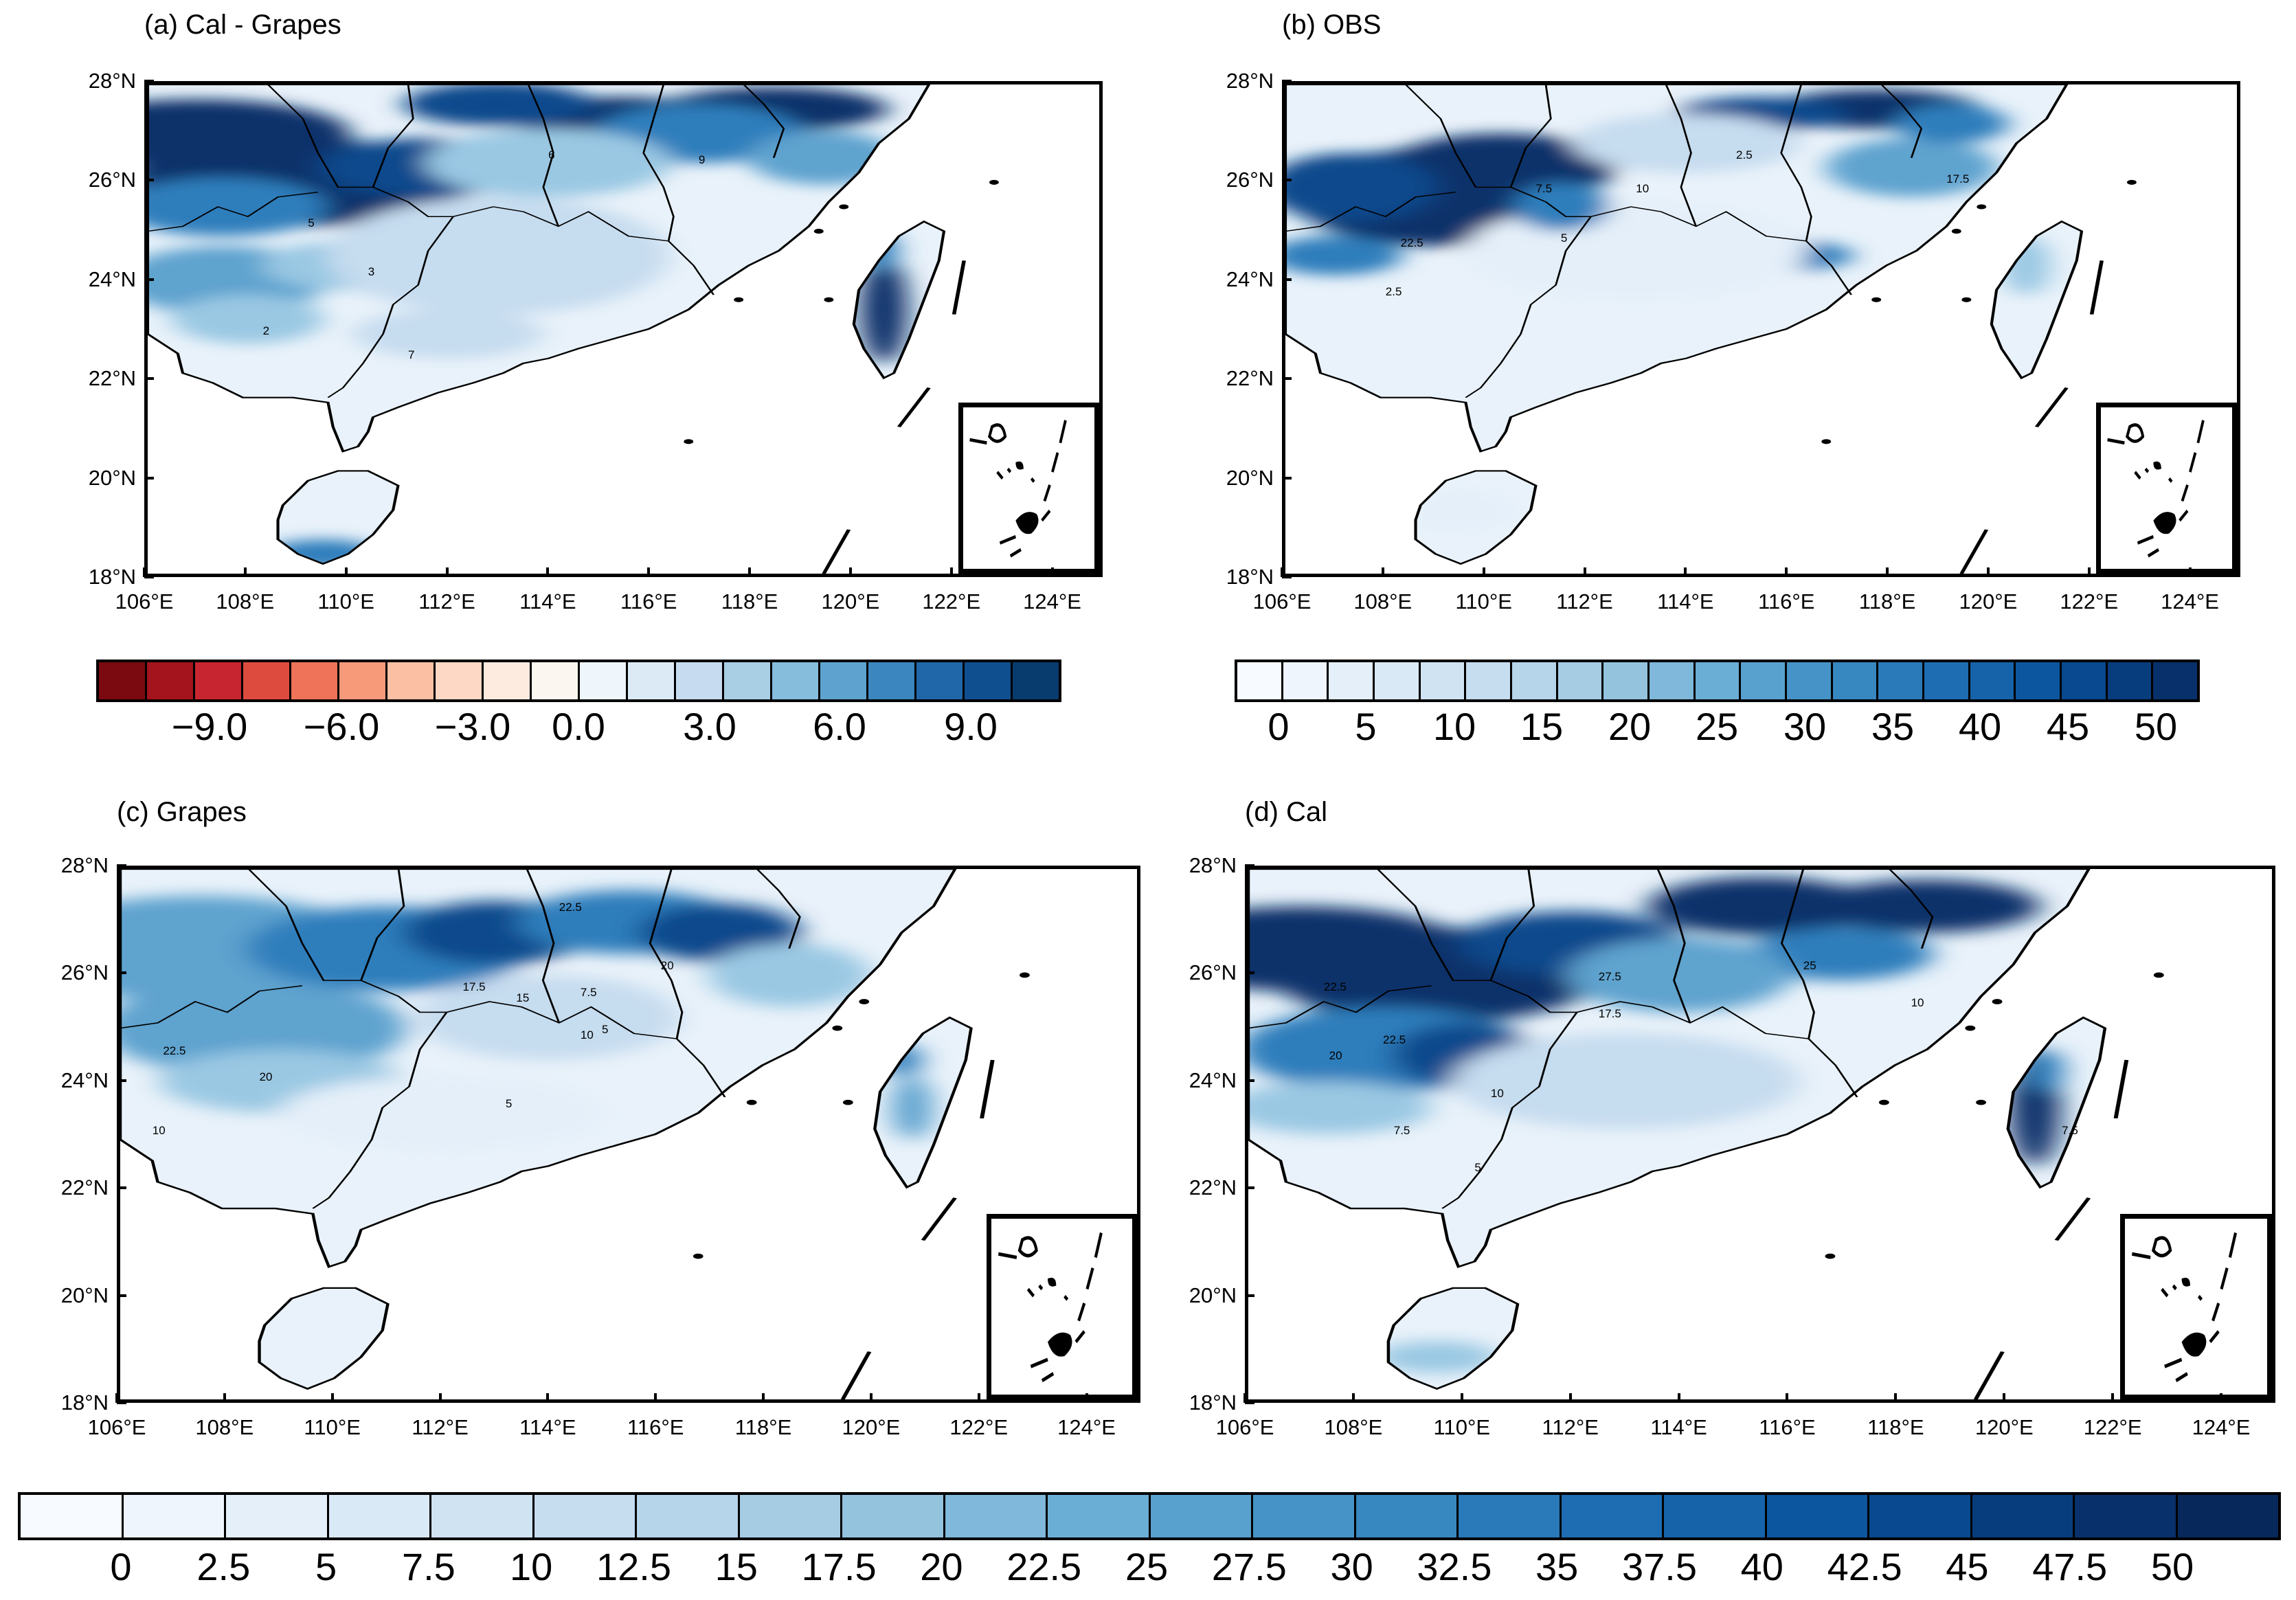 Image resolution: width=2296 pixels, height=1600 pixels. I want to click on longitude-label: 120°E, so click(871, 1427).